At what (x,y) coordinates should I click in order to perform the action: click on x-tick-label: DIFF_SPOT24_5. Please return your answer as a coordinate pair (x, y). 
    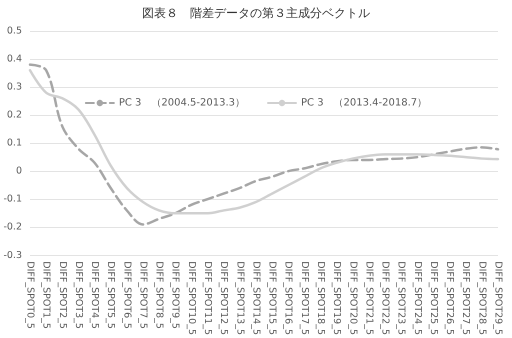
    Looking at the image, I should click on (417, 298).